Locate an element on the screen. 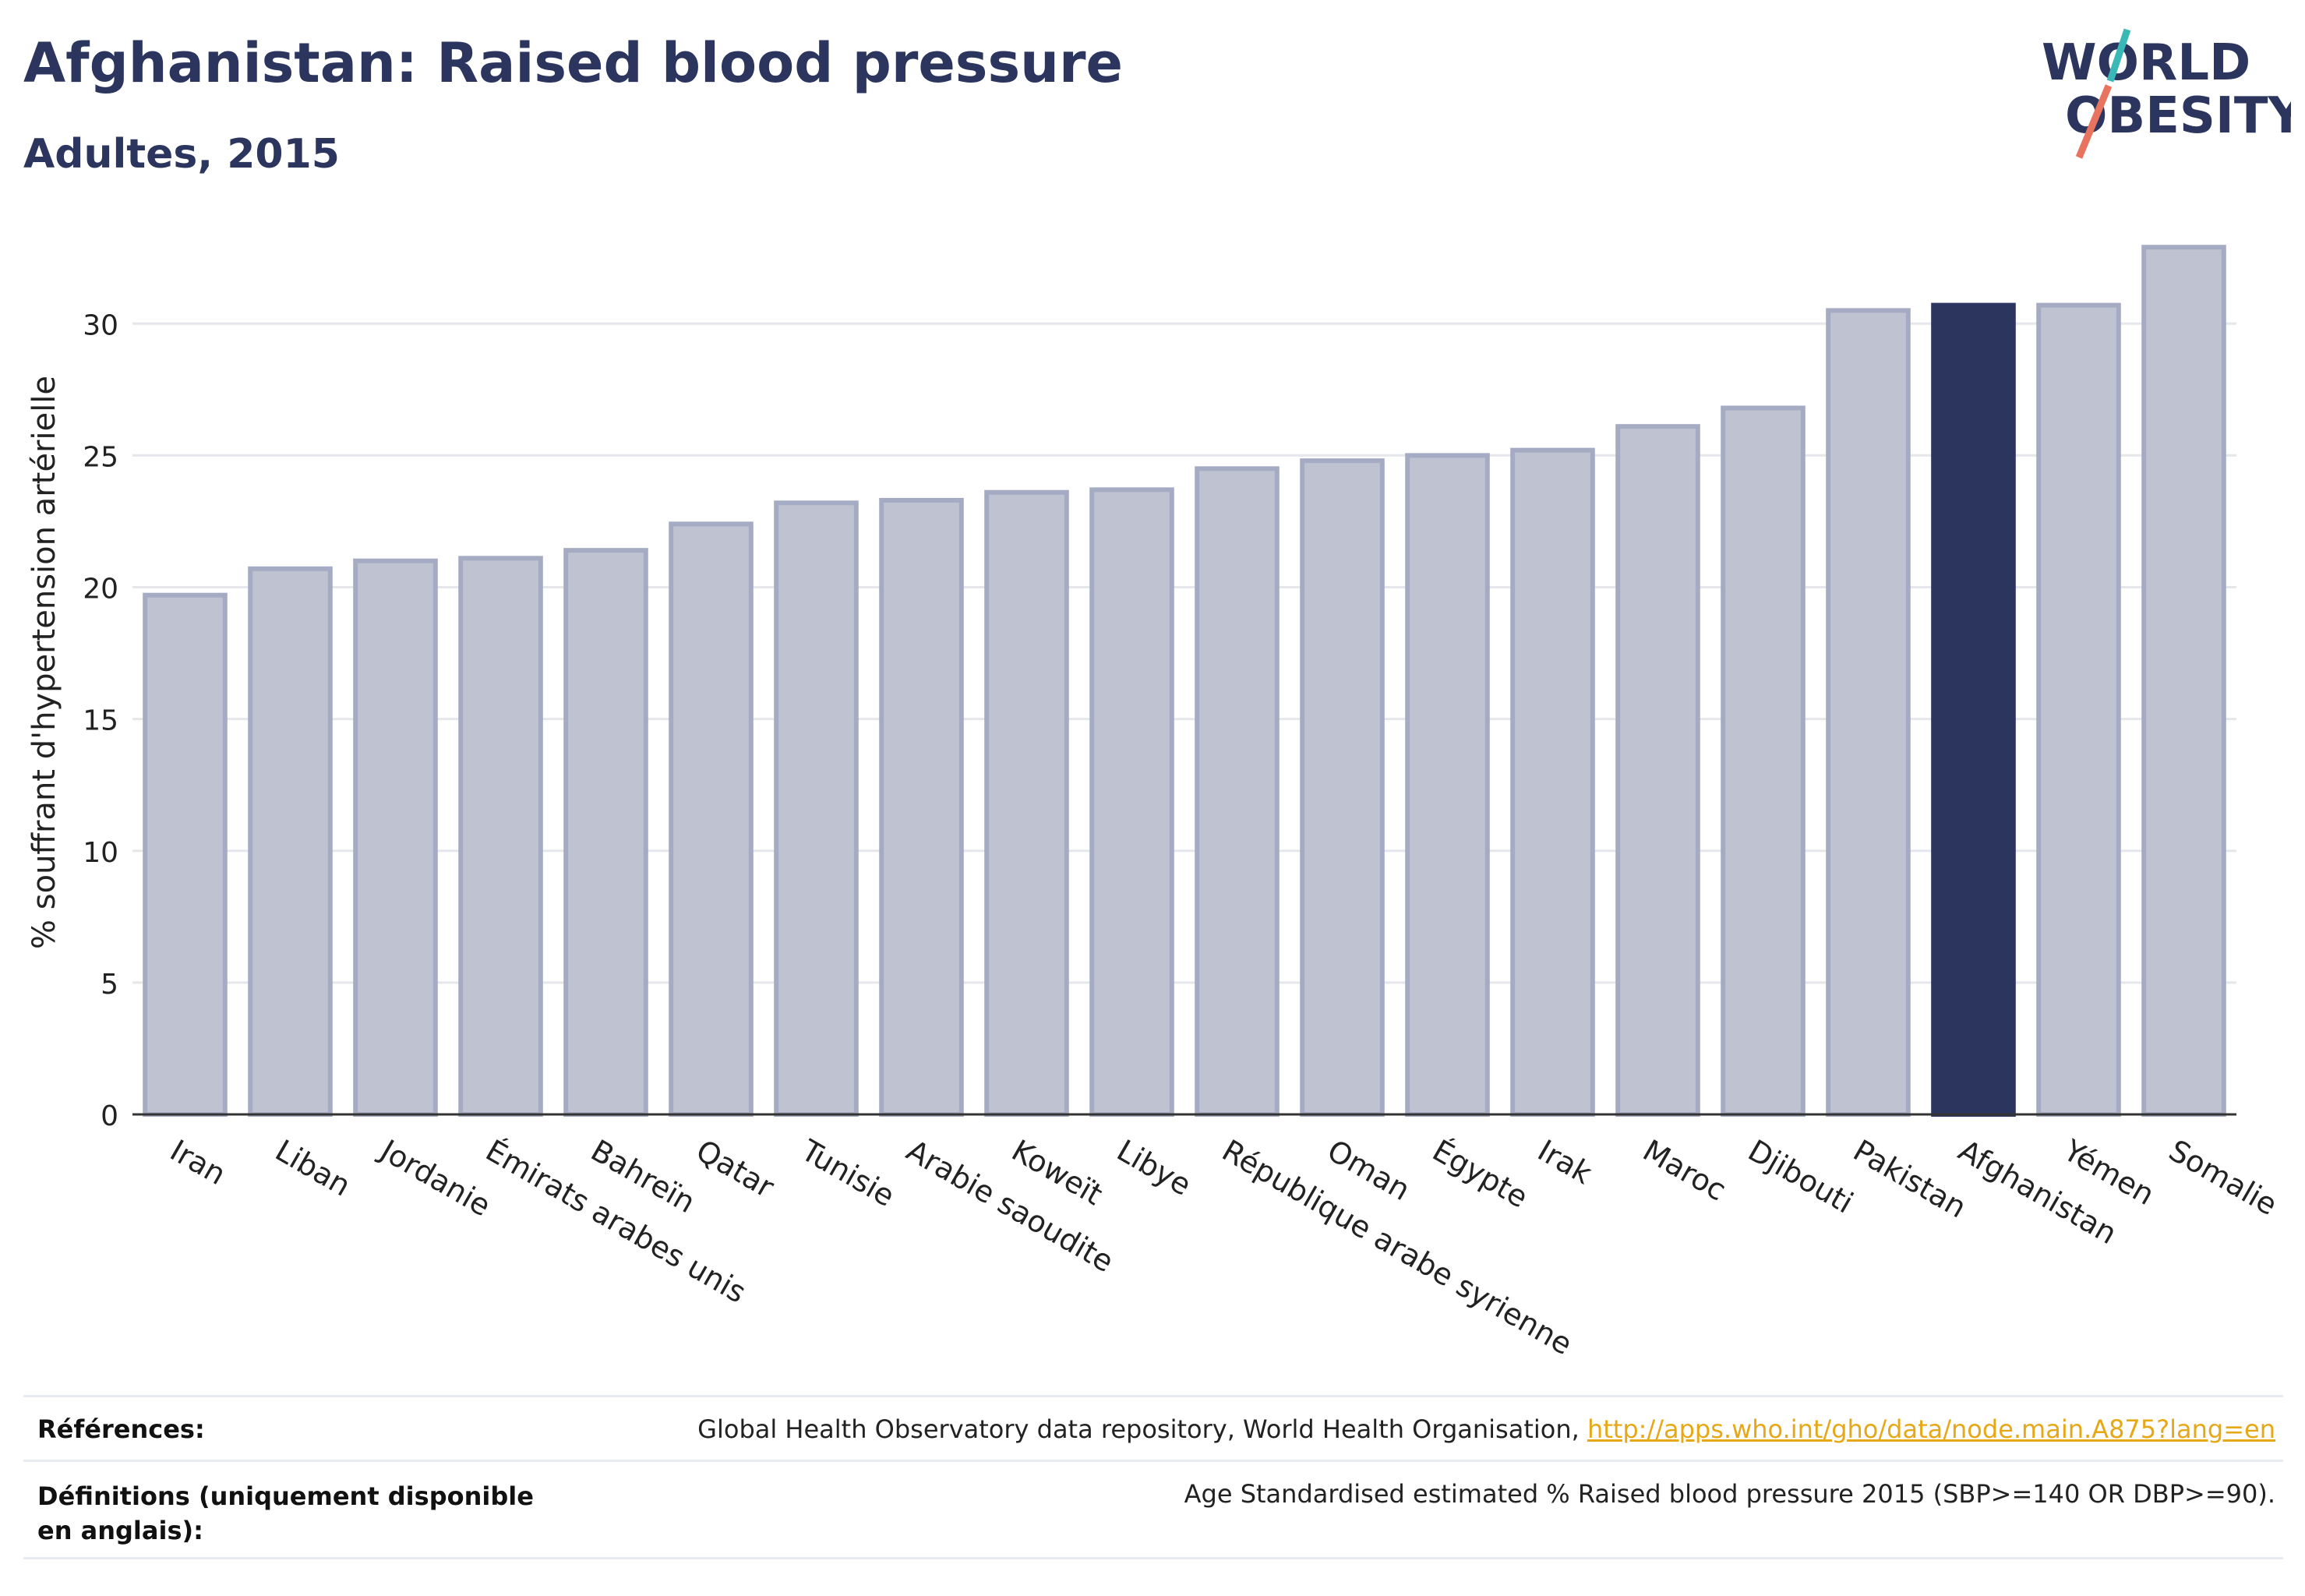 The height and width of the screenshot is (1596, 2305). bar-république-arabe-syrienne is located at coordinates (1237, 791).